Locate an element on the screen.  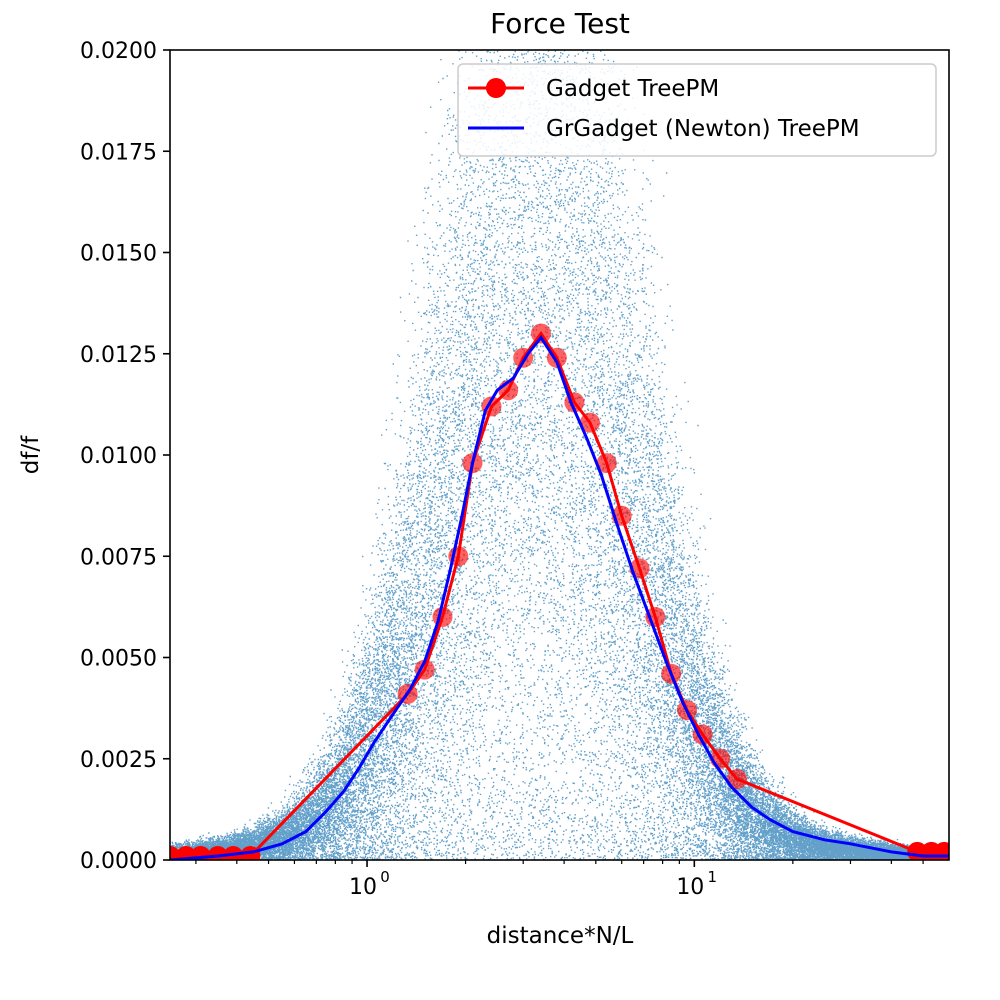
legend-box is located at coordinates (697, 110).